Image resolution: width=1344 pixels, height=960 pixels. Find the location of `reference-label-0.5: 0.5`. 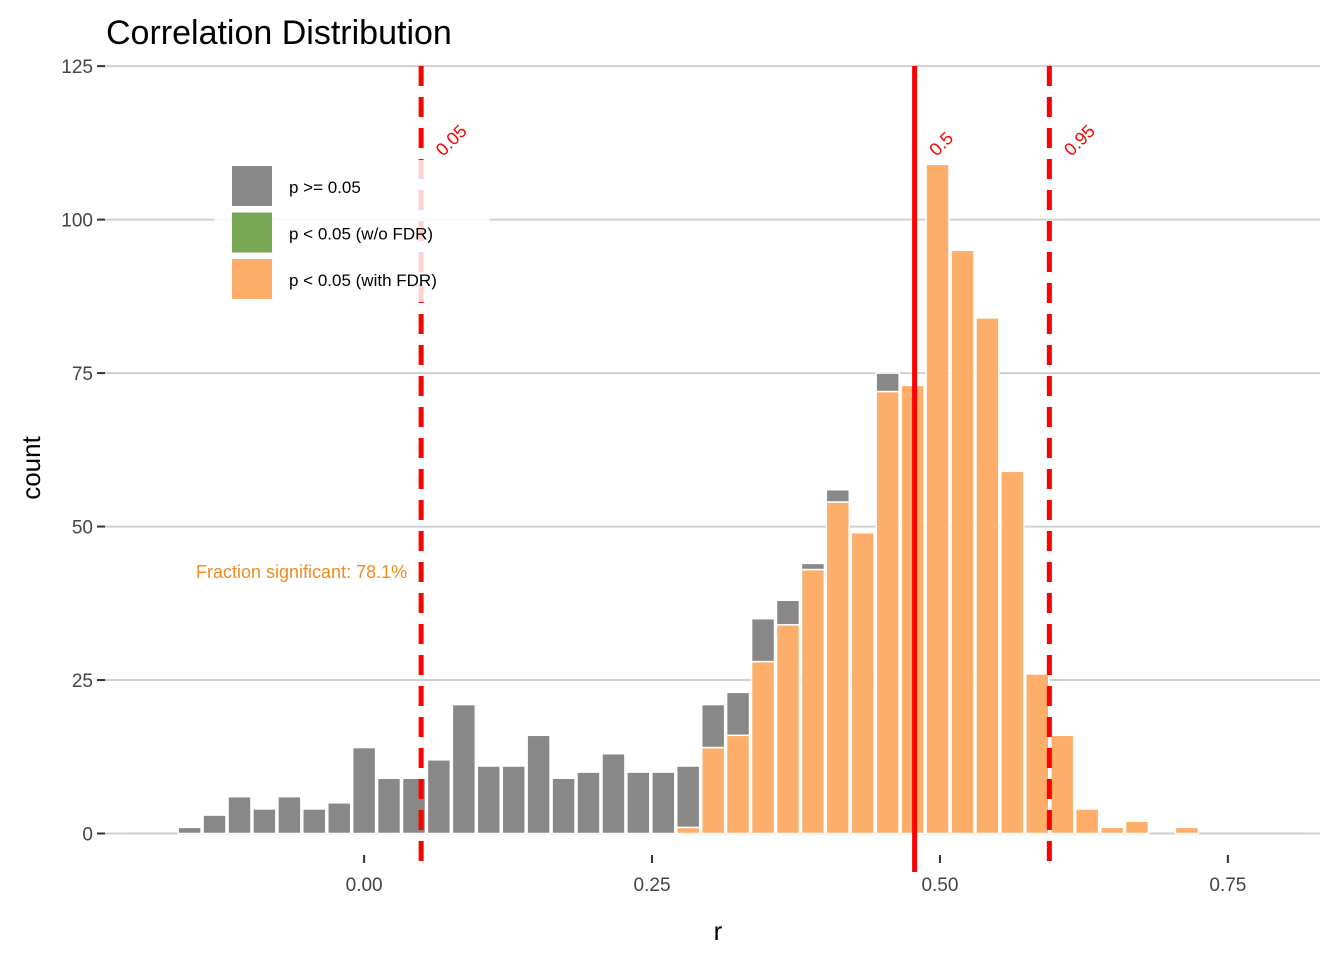

reference-label-0.5: 0.5 is located at coordinates (941, 144).